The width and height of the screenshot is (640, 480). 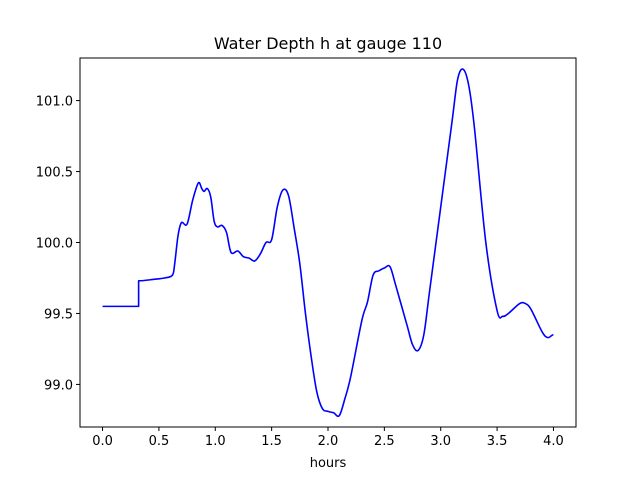 What do you see at coordinates (58, 314) in the screenshot?
I see `y-tick-label: 99.5` at bounding box center [58, 314].